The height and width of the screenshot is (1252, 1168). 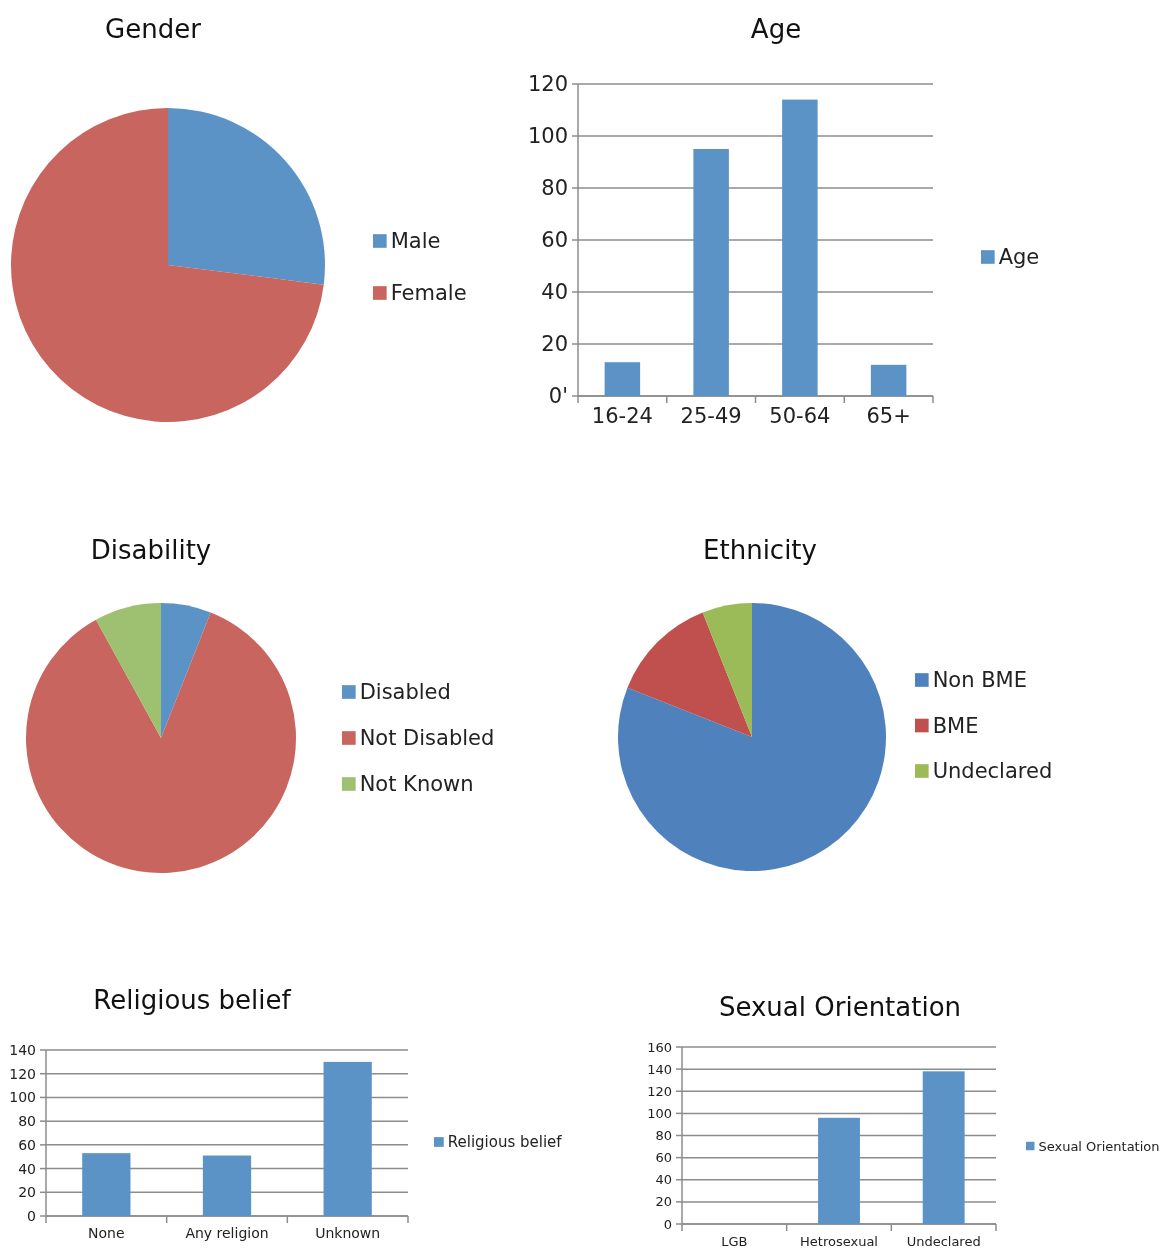 What do you see at coordinates (760, 550) in the screenshot?
I see `chart-title: Ethnicity` at bounding box center [760, 550].